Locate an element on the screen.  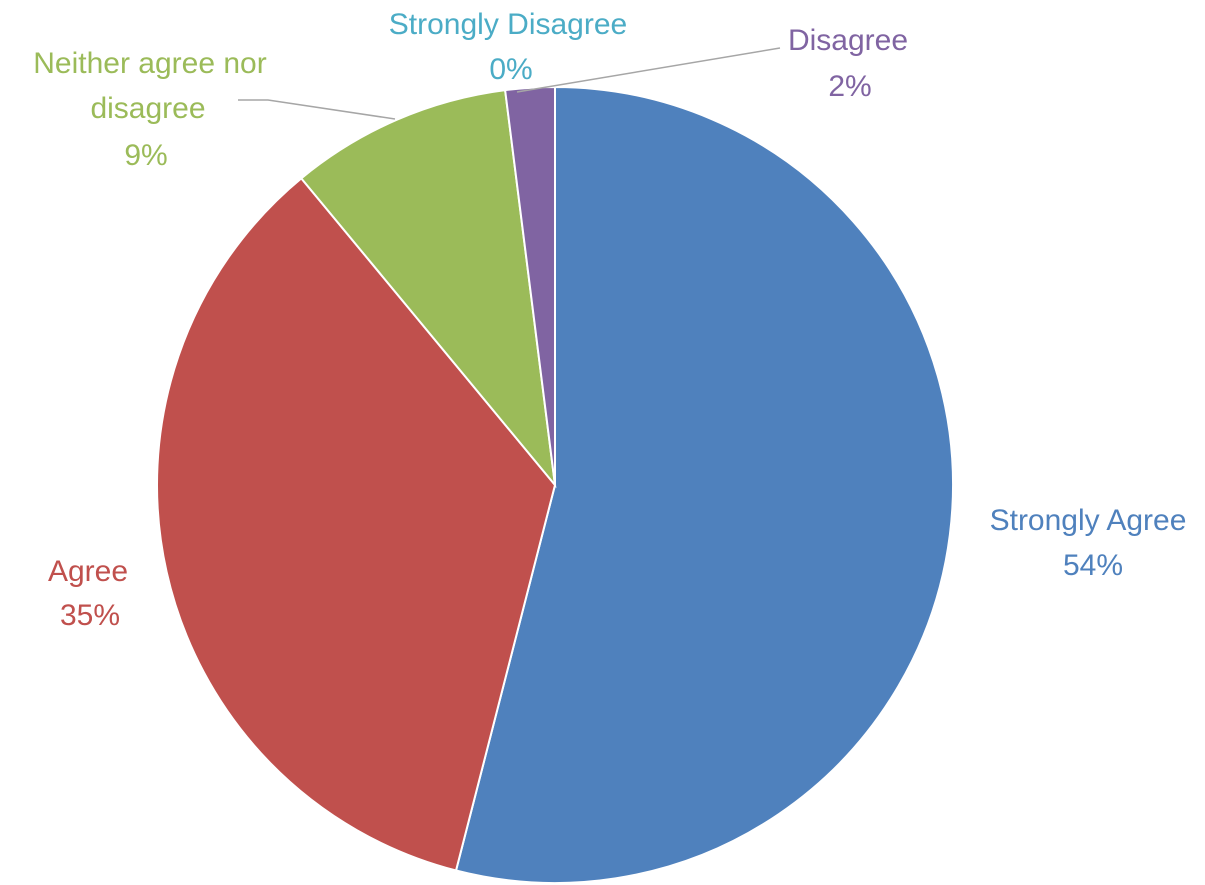
slice-strongly-agree-value-label: 54% is located at coordinates (1093, 565).